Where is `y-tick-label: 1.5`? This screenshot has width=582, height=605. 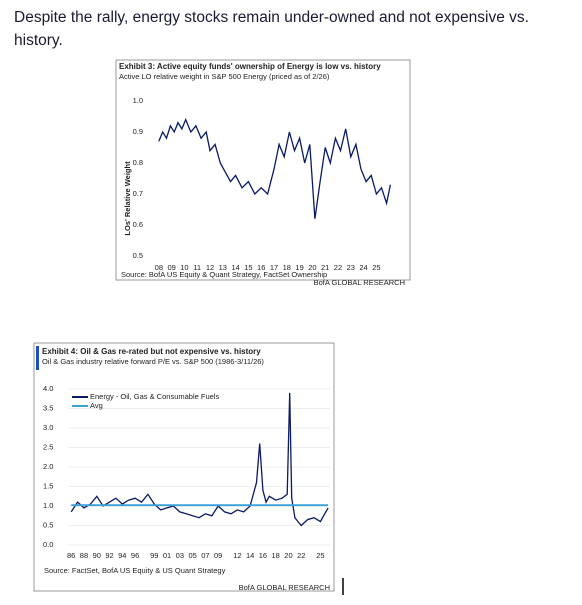
y-tick-label: 1.5 is located at coordinates (48, 485).